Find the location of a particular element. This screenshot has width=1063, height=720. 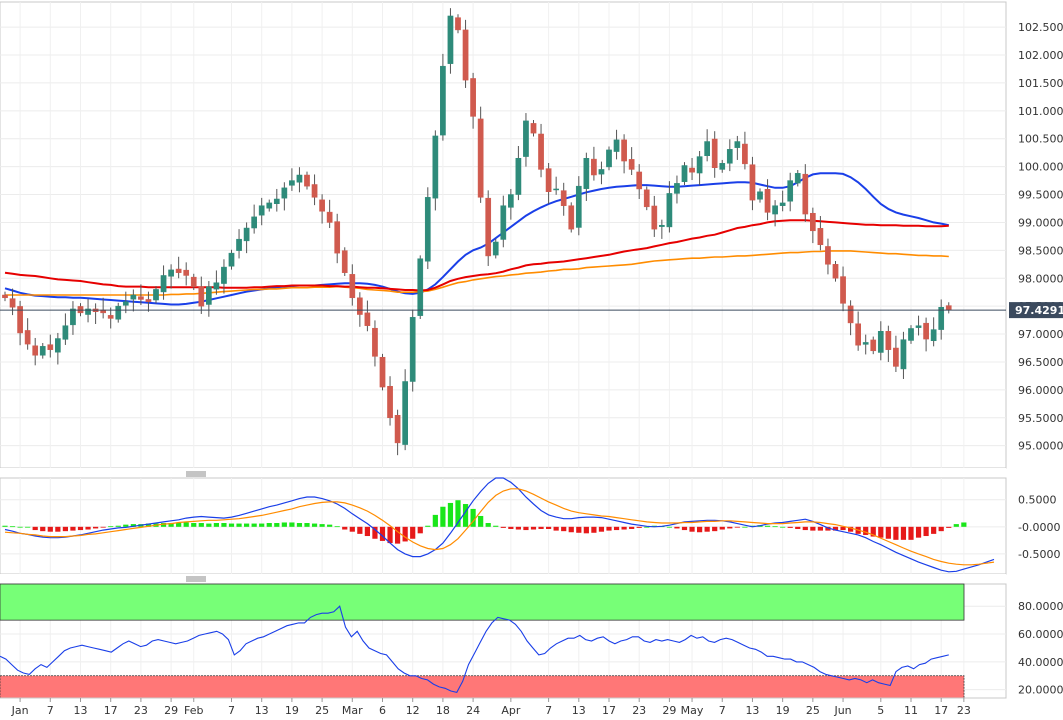

rsi-tick-label: 80.0000 is located at coordinates (1040, 606).